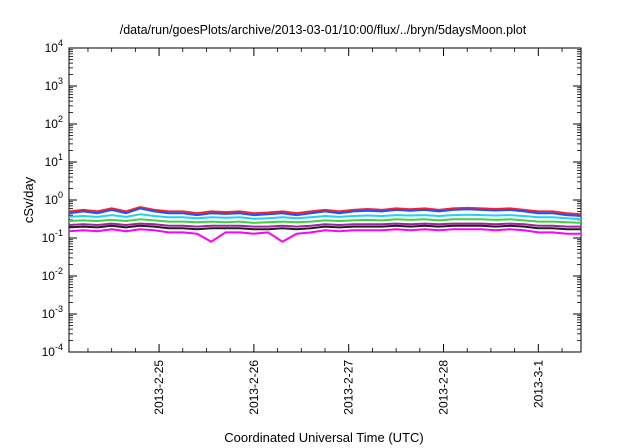 The image size is (640, 448). Describe the element at coordinates (159, 387) in the screenshot. I see `x-tick-label: 2013-2-25` at that location.